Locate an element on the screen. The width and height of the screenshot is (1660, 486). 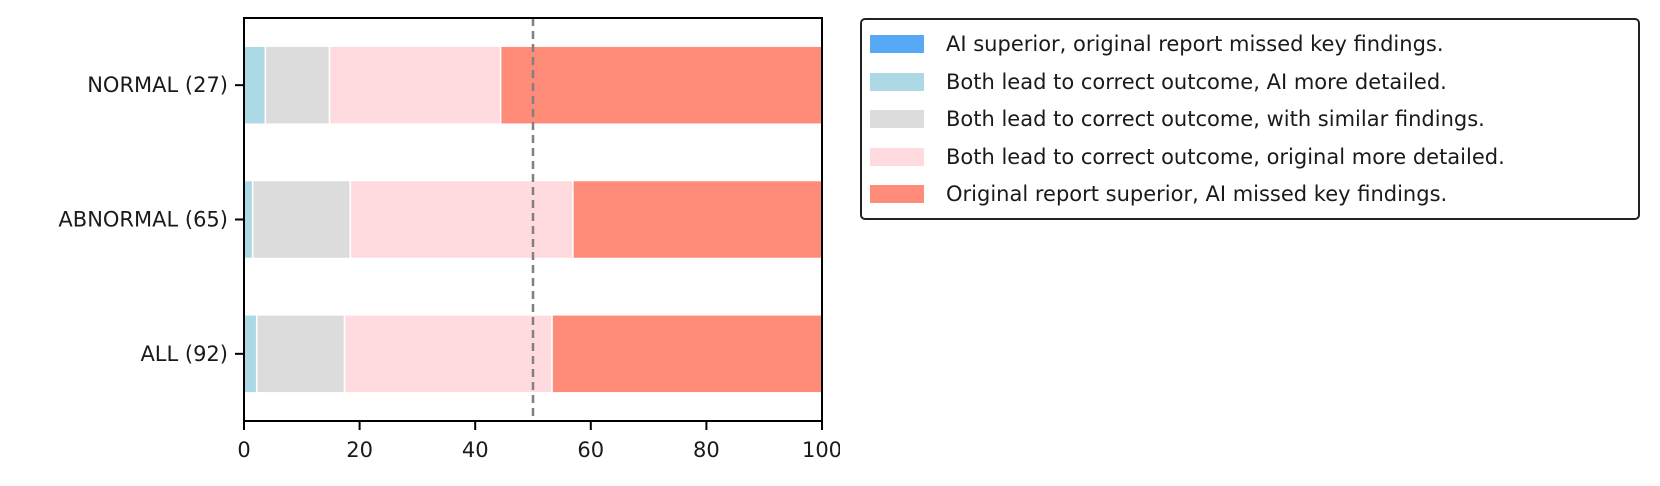
x-tick-label: 40 is located at coordinates (475, 450).